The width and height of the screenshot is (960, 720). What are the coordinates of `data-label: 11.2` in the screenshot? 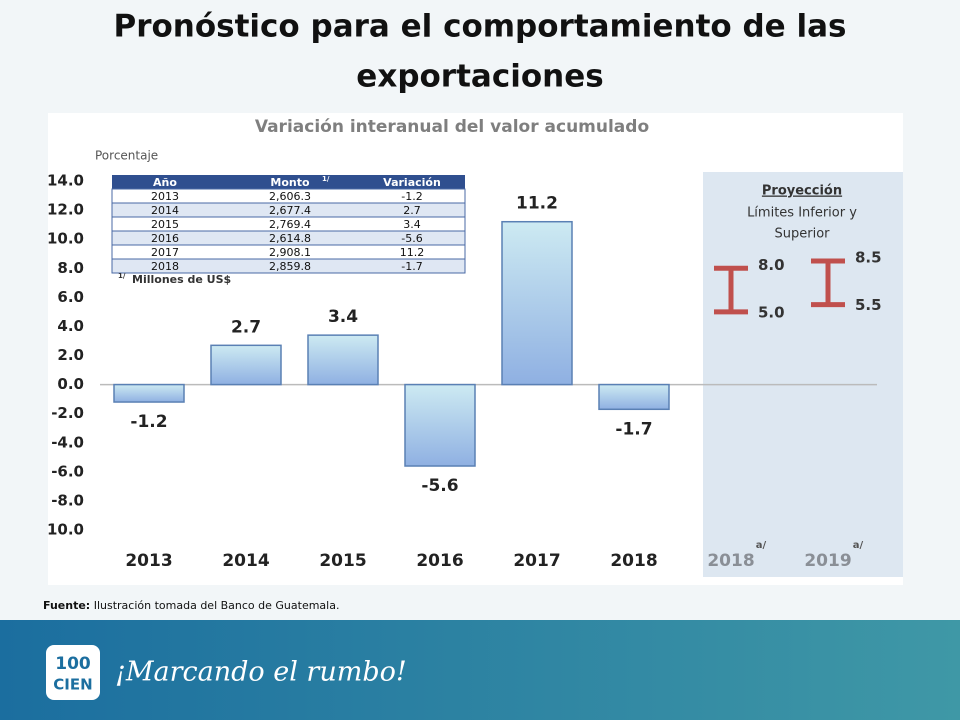 It's located at (537, 204).